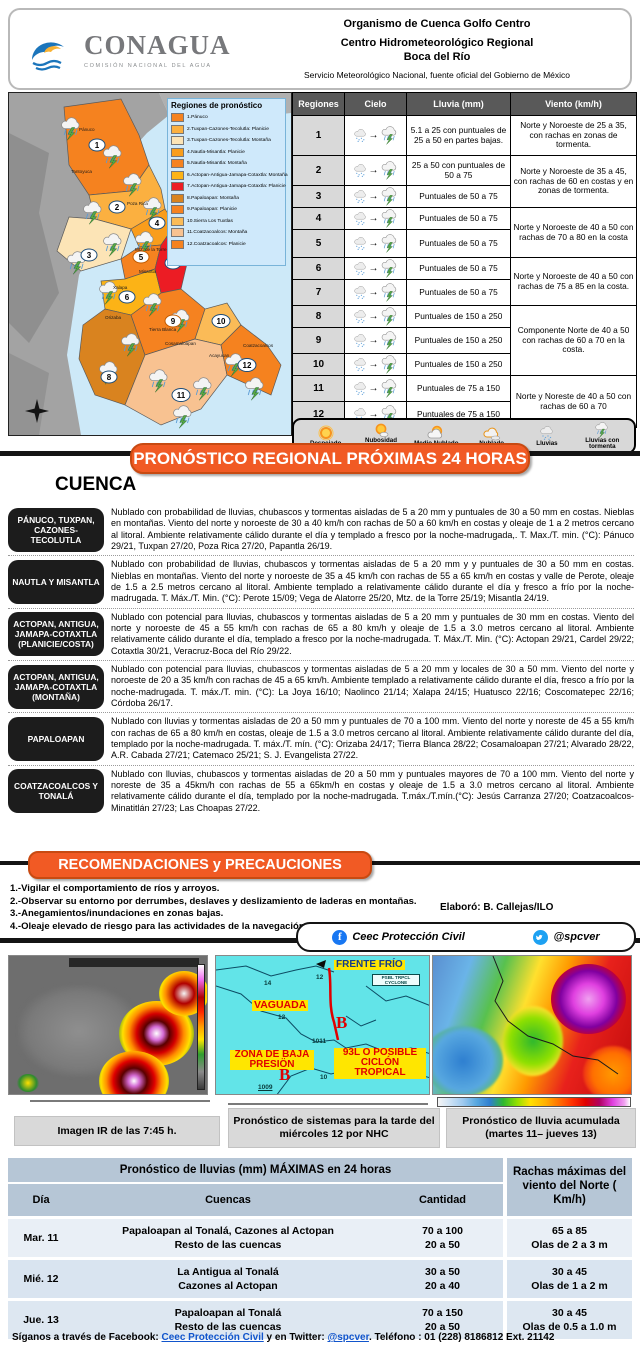 The height and width of the screenshot is (1364, 640). I want to click on rachas-cell: 65 a 85 Olas de 2 a 3 m, so click(568, 1237).